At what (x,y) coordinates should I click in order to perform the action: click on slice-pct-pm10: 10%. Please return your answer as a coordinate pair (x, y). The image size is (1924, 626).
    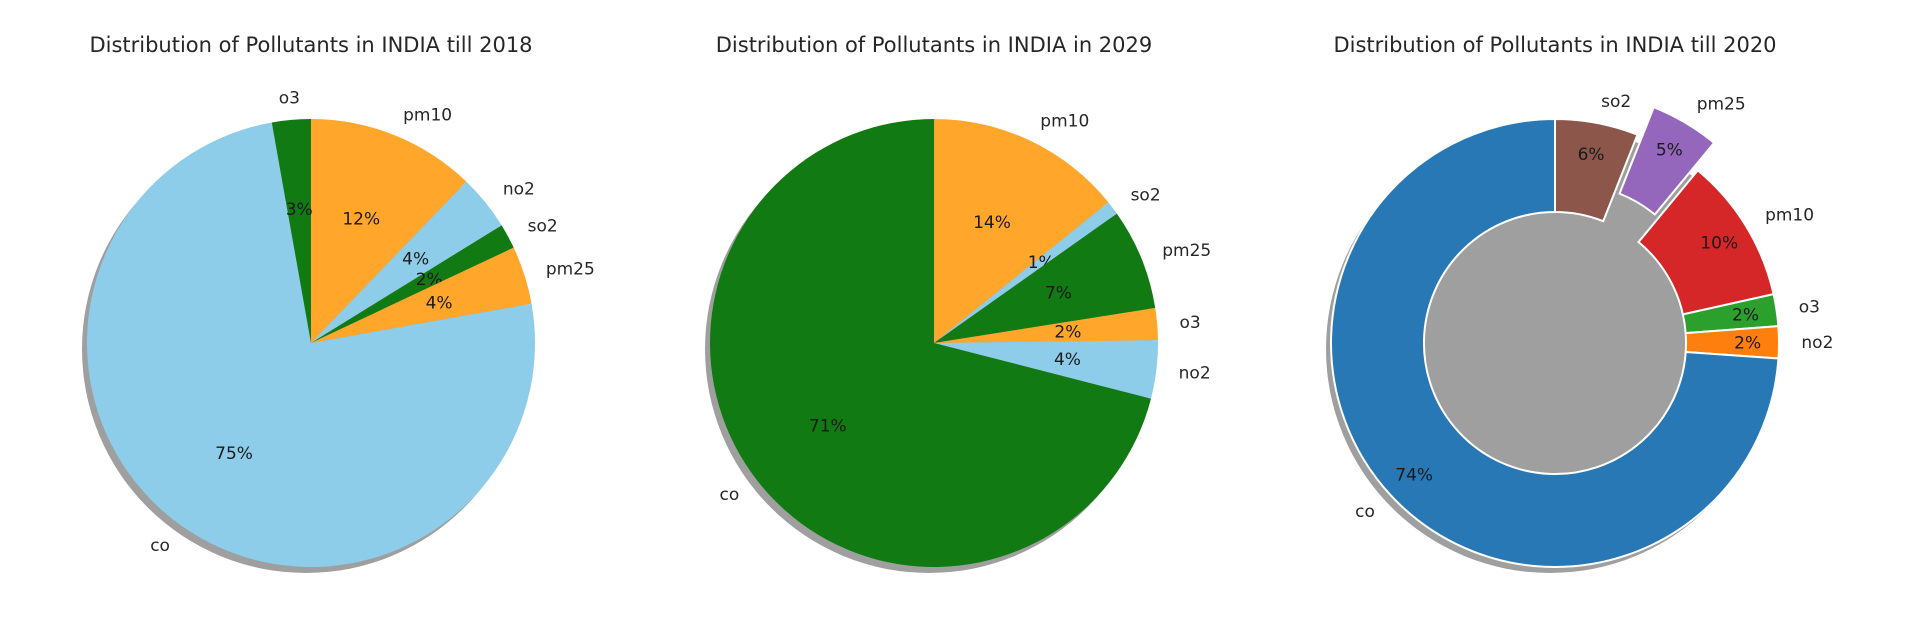
    Looking at the image, I should click on (1719, 243).